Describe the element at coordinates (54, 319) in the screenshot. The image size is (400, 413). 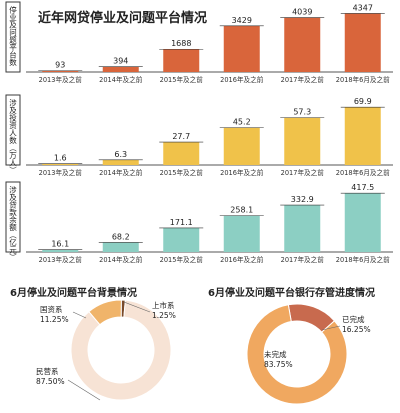
I see `slice-percent: 11.25%` at that location.